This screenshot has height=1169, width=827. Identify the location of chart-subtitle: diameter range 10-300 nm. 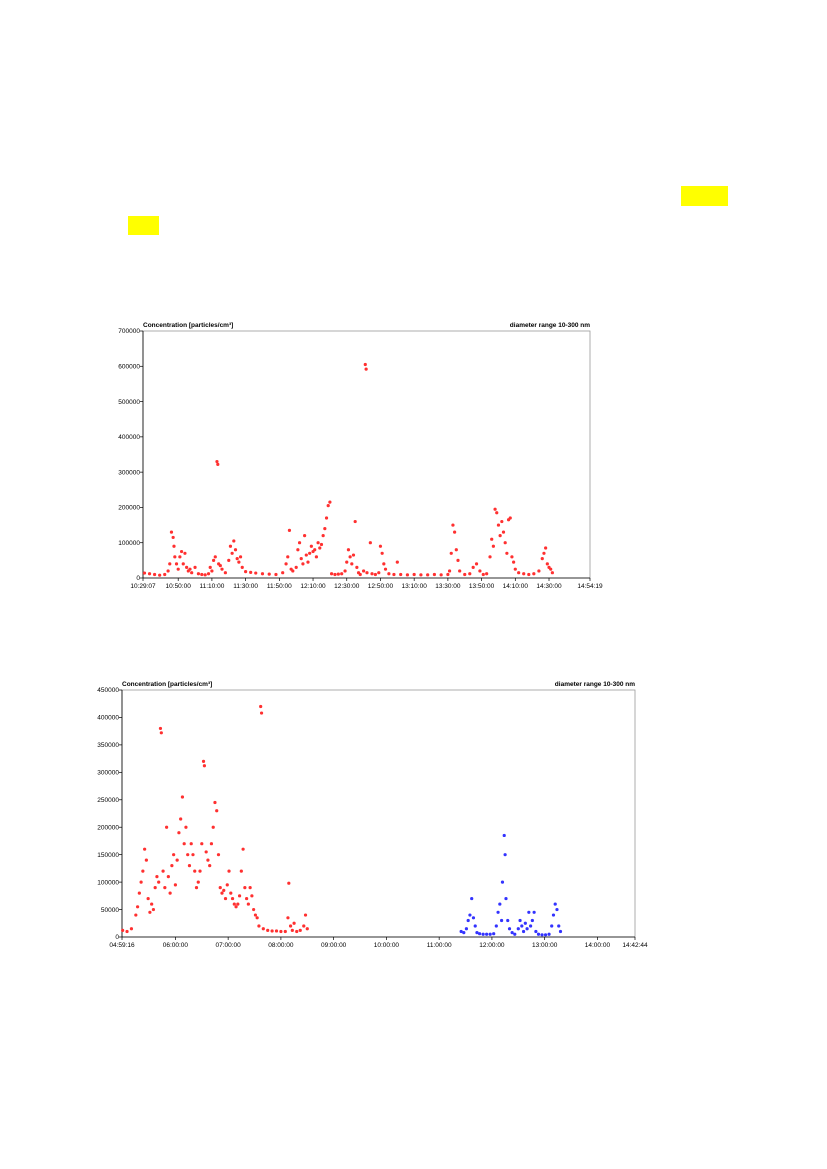
(595, 684).